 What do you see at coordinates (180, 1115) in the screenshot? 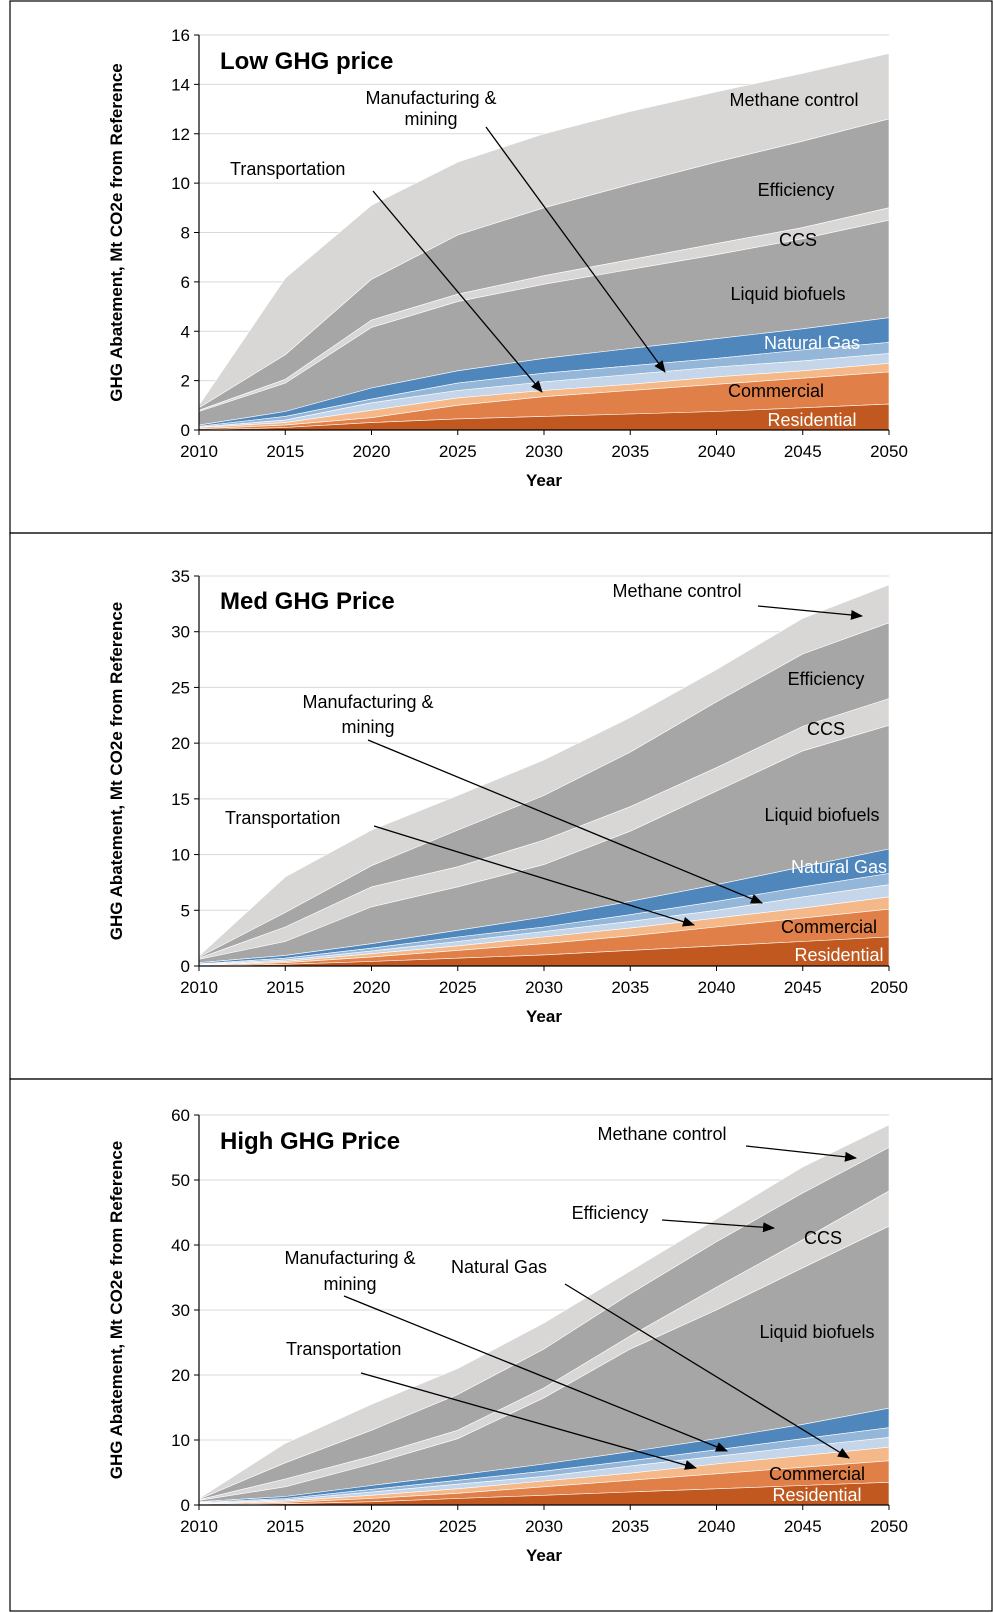
I see `y-tick-label: 60` at bounding box center [180, 1115].